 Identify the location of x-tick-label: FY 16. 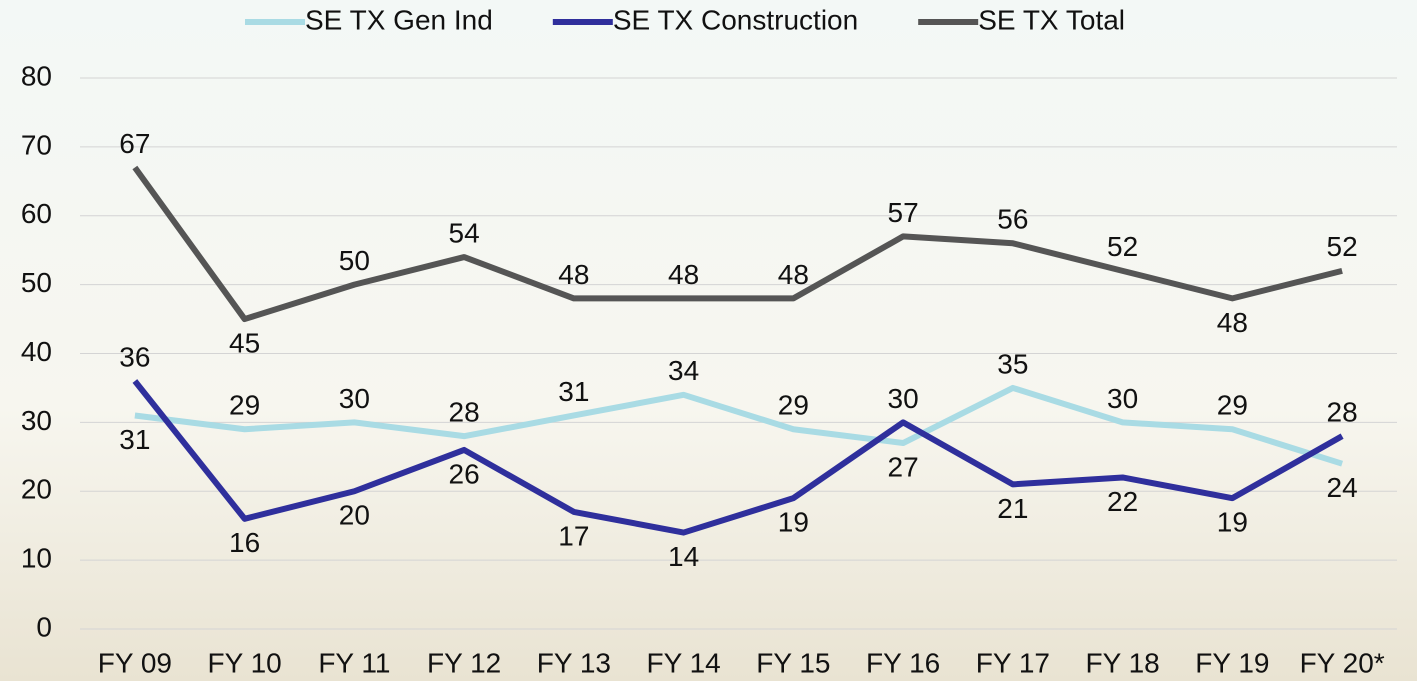
(903, 662).